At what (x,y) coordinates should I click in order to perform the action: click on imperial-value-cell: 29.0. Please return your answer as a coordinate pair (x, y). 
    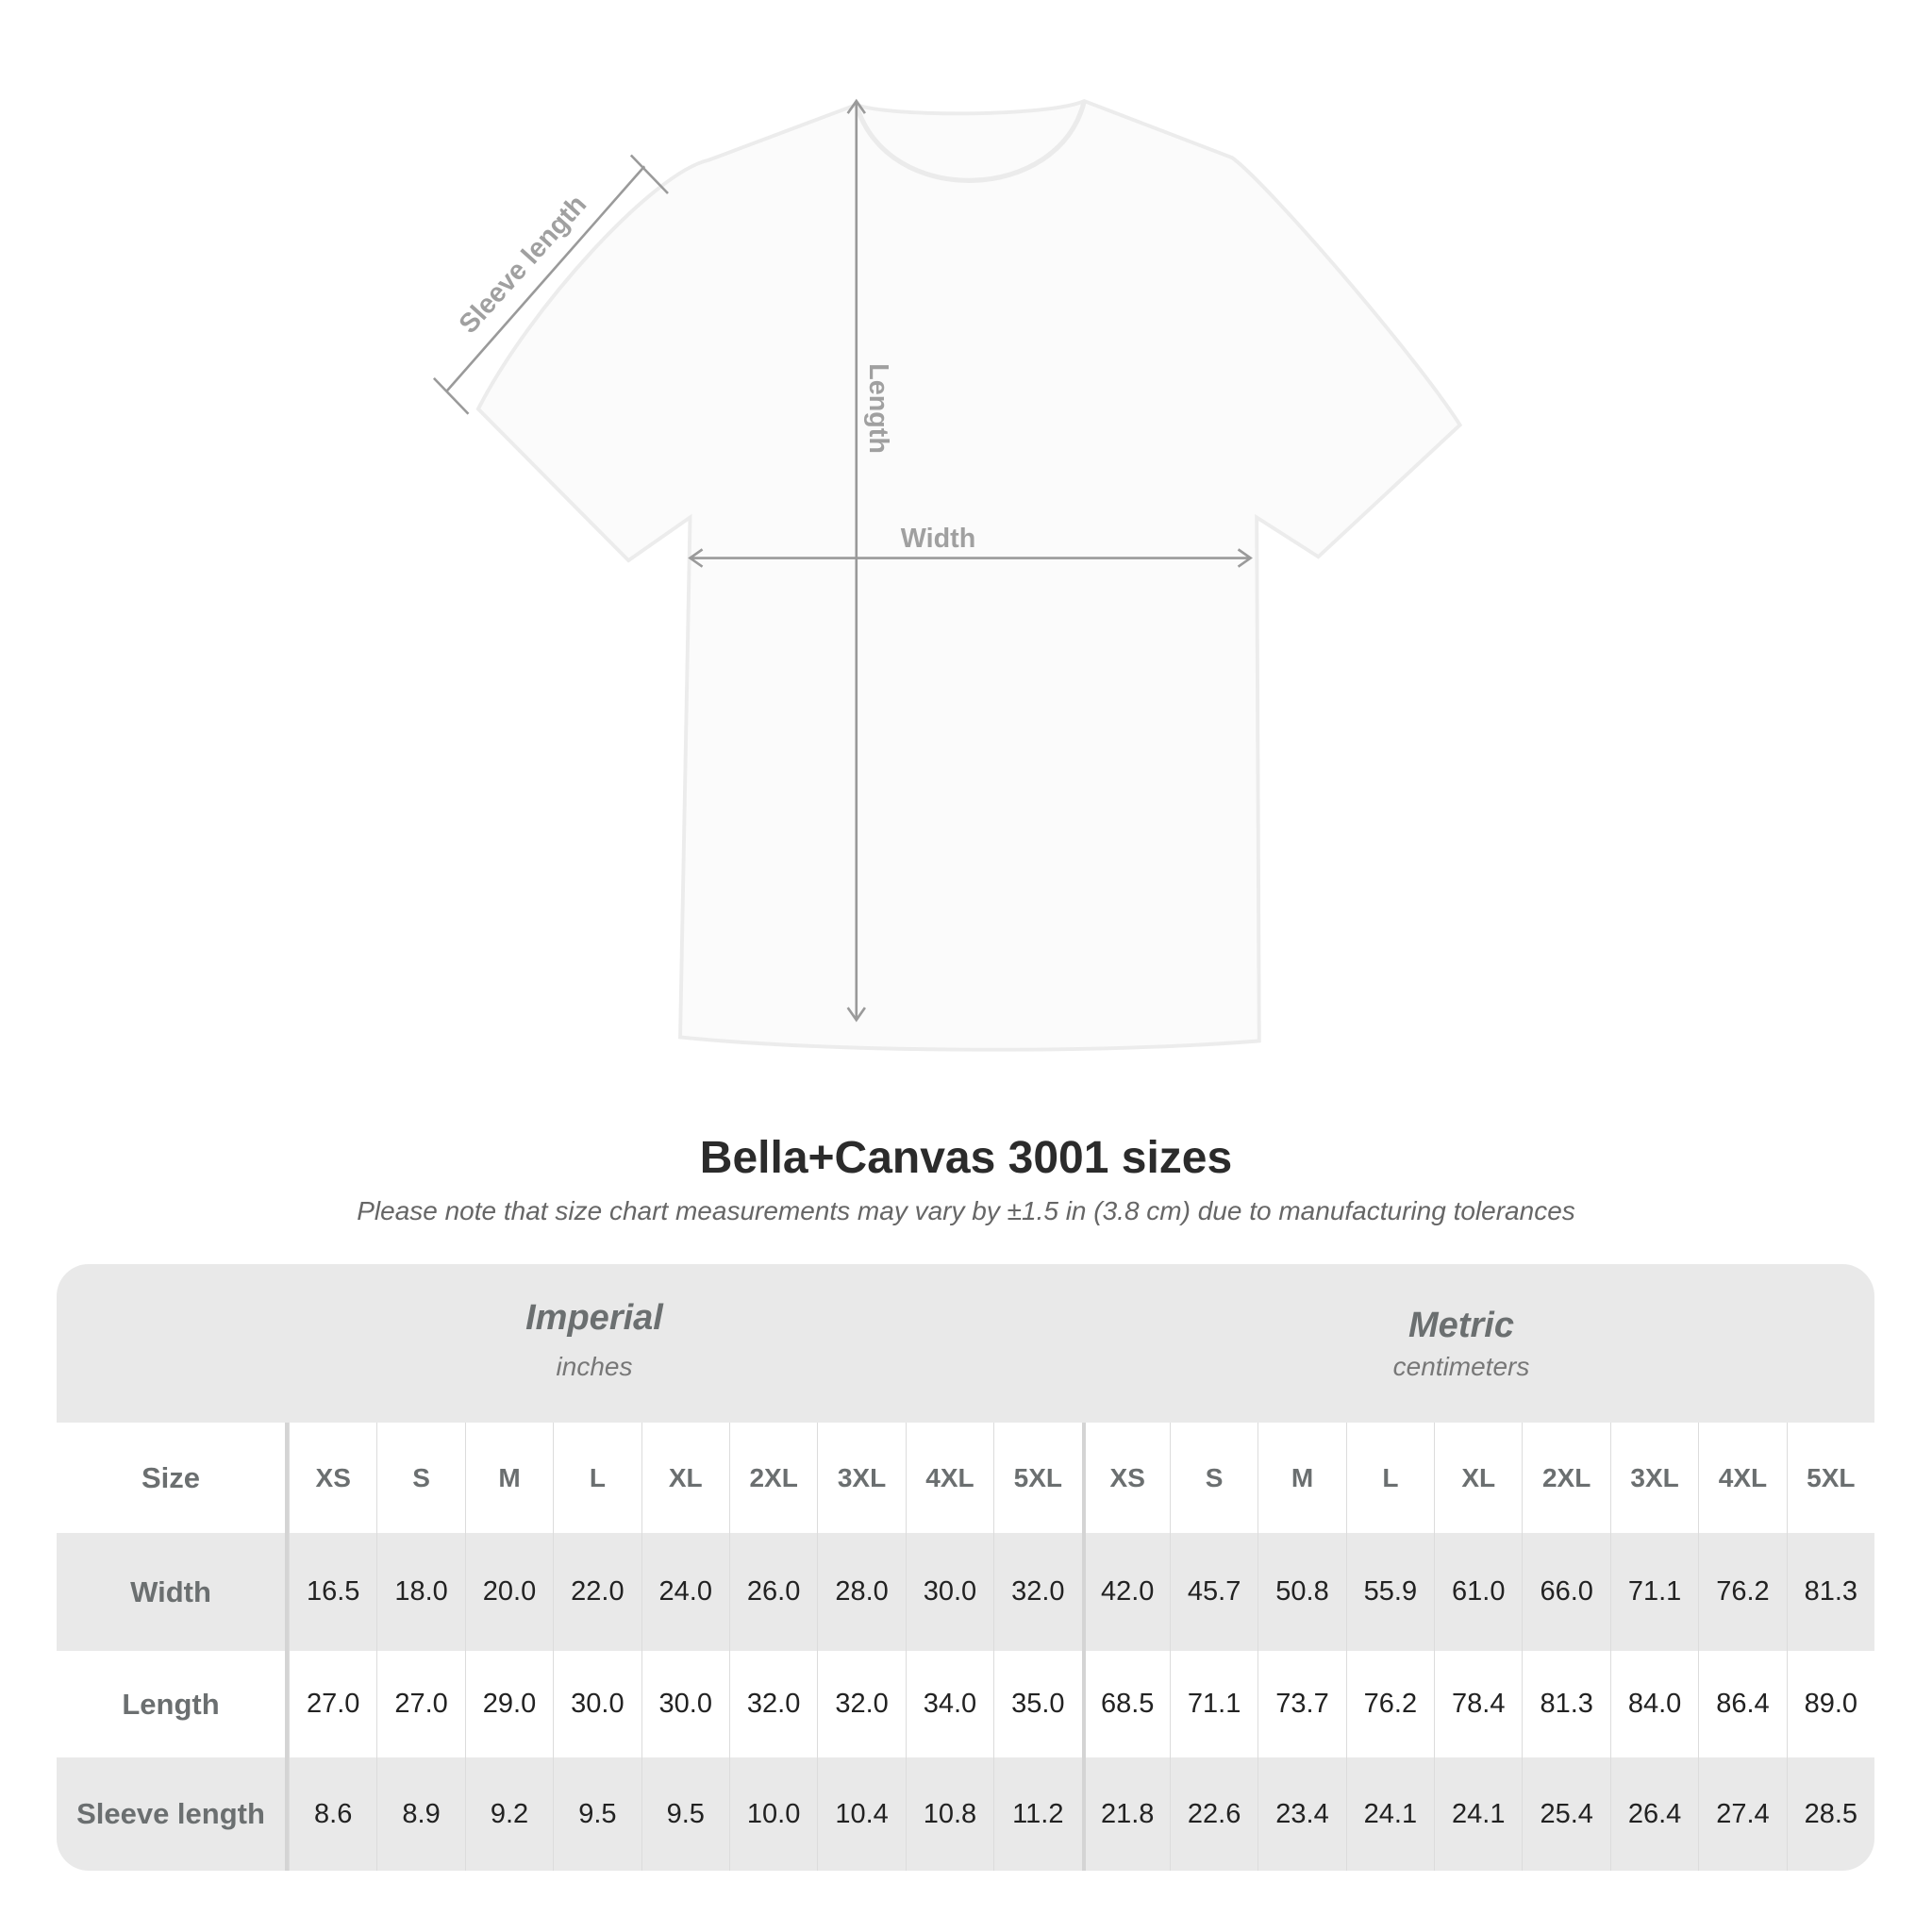
    Looking at the image, I should click on (508, 1704).